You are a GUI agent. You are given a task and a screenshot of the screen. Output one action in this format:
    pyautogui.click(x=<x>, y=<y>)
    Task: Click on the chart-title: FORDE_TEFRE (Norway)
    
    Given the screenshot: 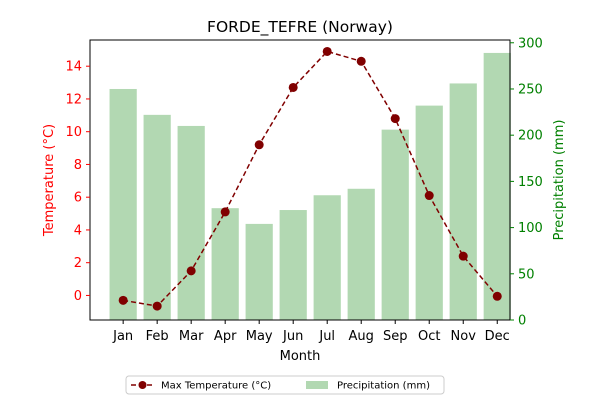 What is the action you would take?
    pyautogui.click(x=300, y=27)
    